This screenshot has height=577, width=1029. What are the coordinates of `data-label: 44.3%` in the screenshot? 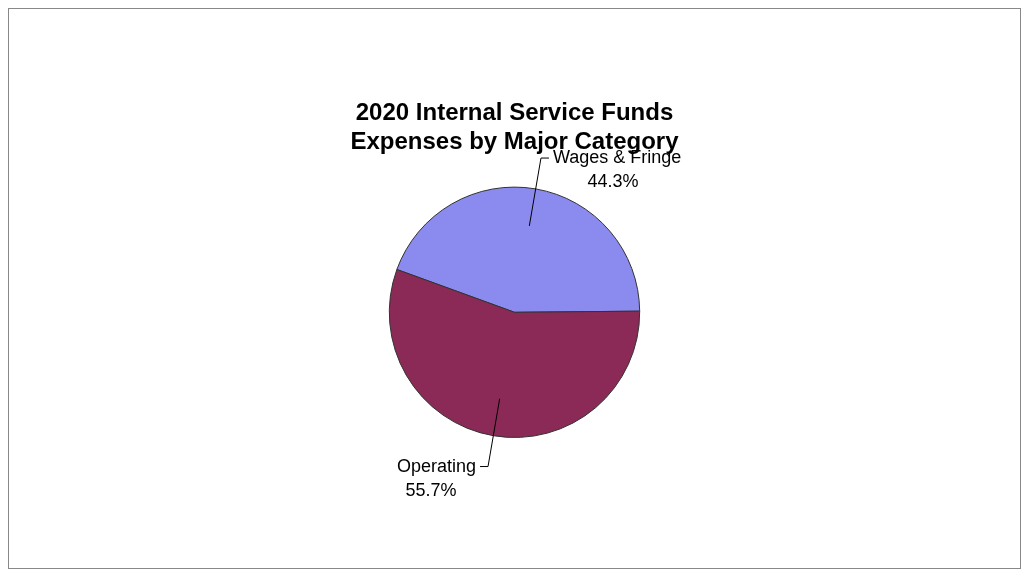 It's located at (613, 181).